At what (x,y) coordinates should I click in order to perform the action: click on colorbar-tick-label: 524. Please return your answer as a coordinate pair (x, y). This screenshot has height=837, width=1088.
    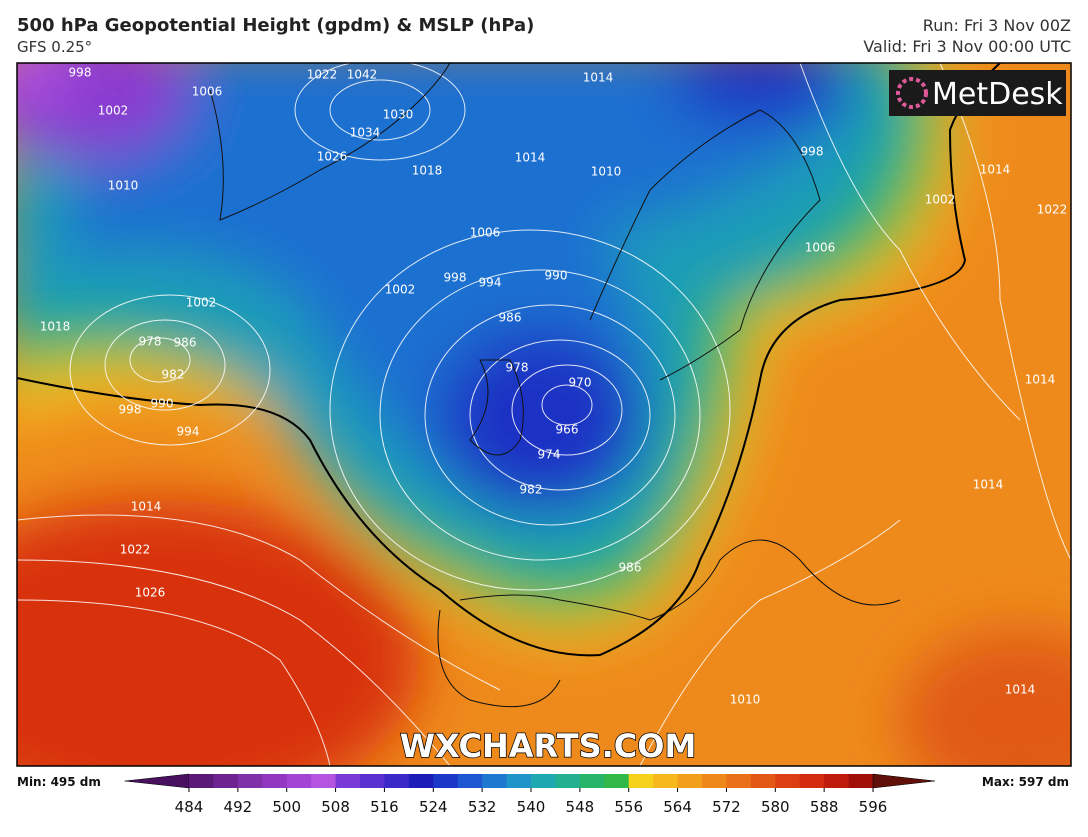
    Looking at the image, I should click on (433, 807).